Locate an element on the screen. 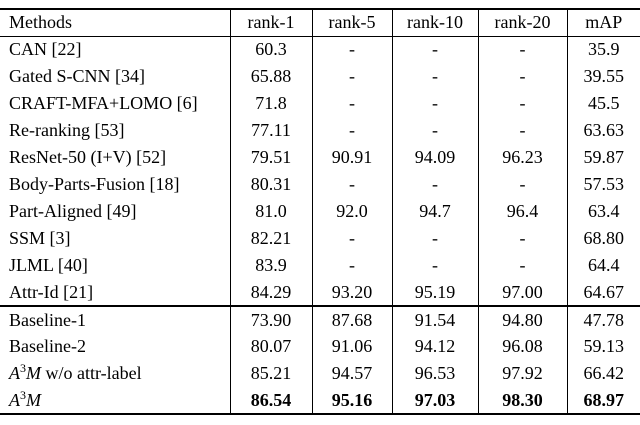 The width and height of the screenshot is (640, 425). value-cell: 98.30 is located at coordinates (522, 400).